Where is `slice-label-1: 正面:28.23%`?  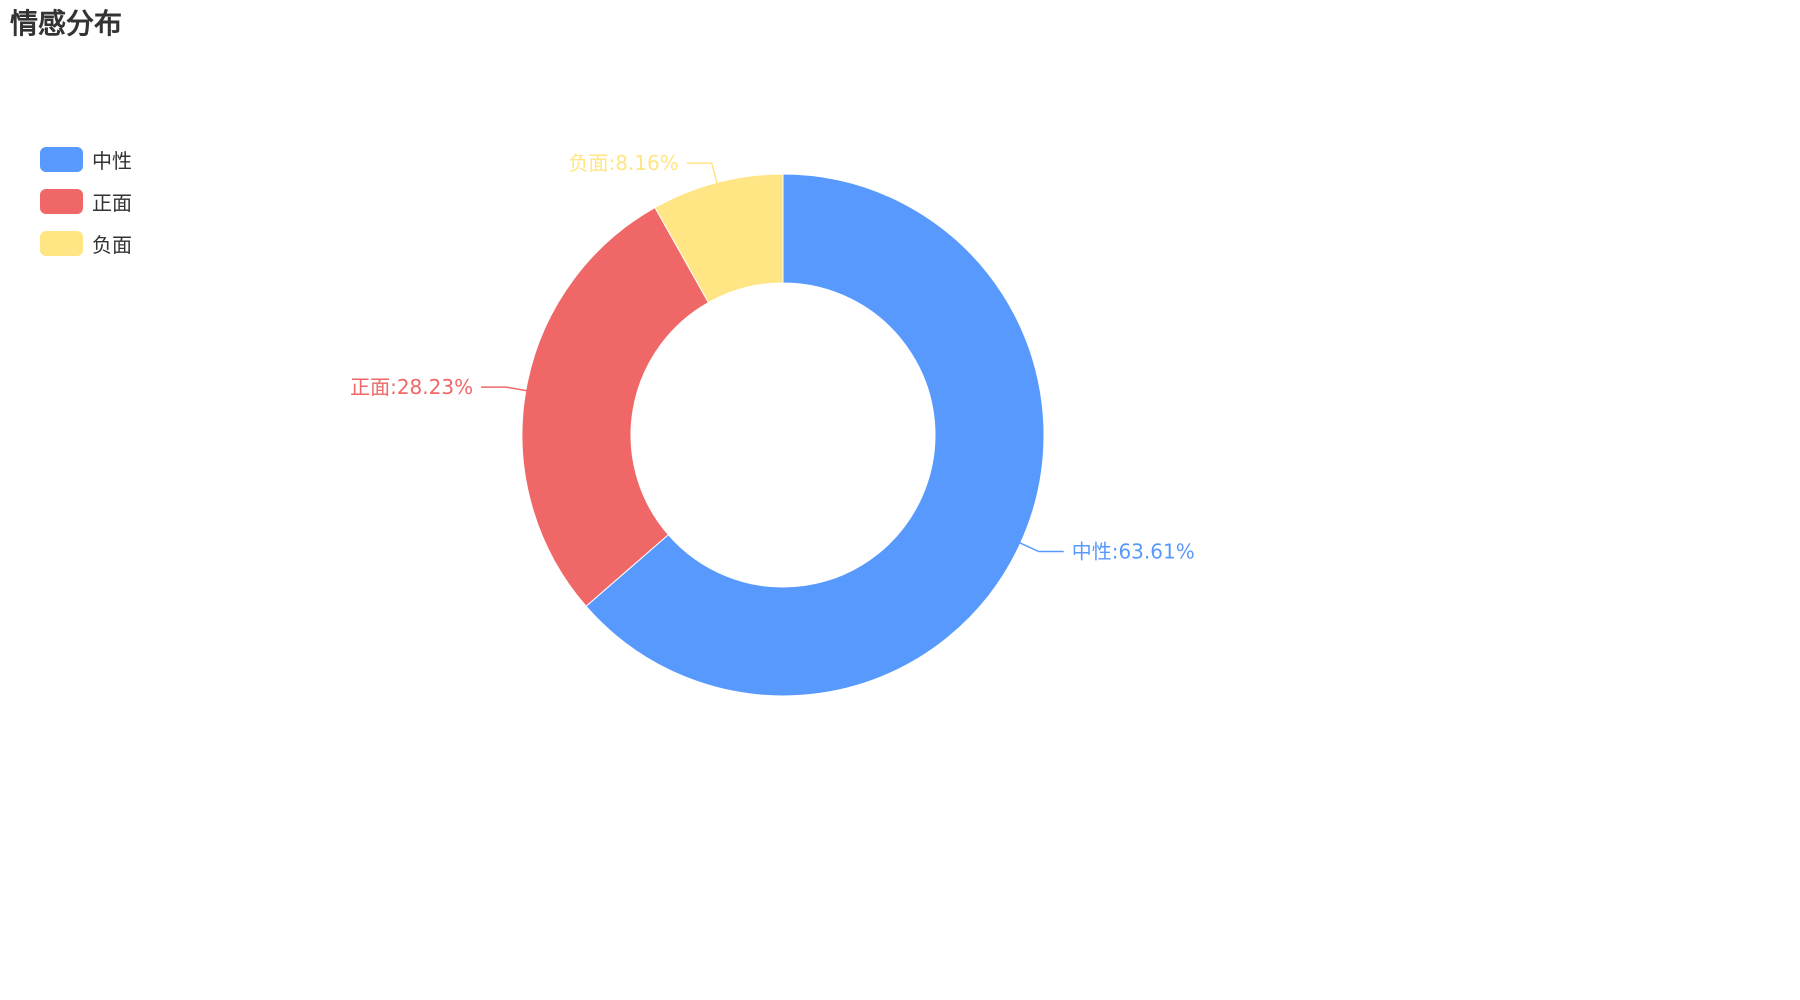
slice-label-1: 正面:28.23% is located at coordinates (411, 387).